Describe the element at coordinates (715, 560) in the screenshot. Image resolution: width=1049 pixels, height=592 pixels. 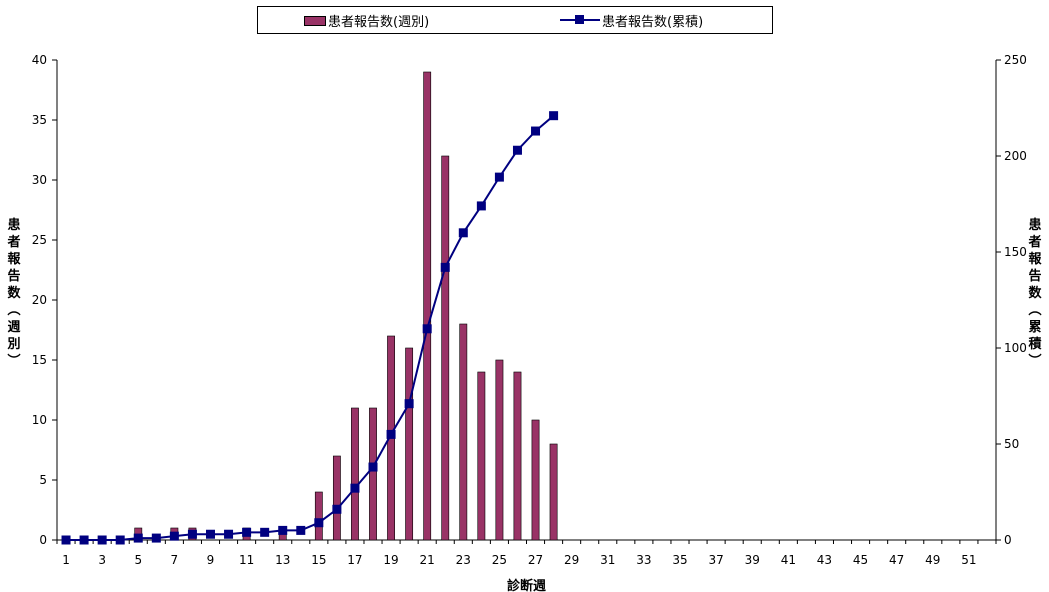
I see `x-tick-label: 37` at that location.